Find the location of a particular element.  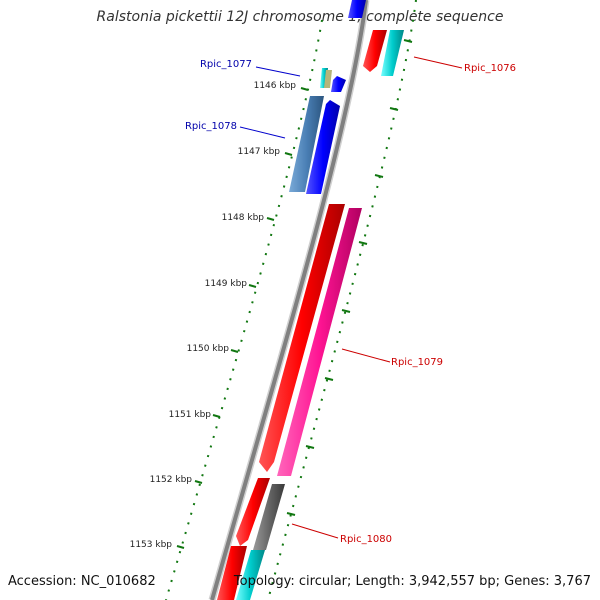

accession-text: Accession: NC_010682 is located at coordinates (82, 581).